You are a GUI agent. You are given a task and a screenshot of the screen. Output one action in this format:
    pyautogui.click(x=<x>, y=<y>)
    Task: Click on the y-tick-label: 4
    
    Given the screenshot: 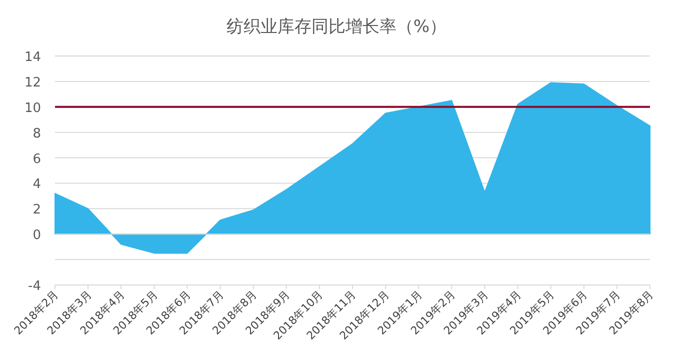 What is the action you would take?
    pyautogui.click(x=36, y=184)
    